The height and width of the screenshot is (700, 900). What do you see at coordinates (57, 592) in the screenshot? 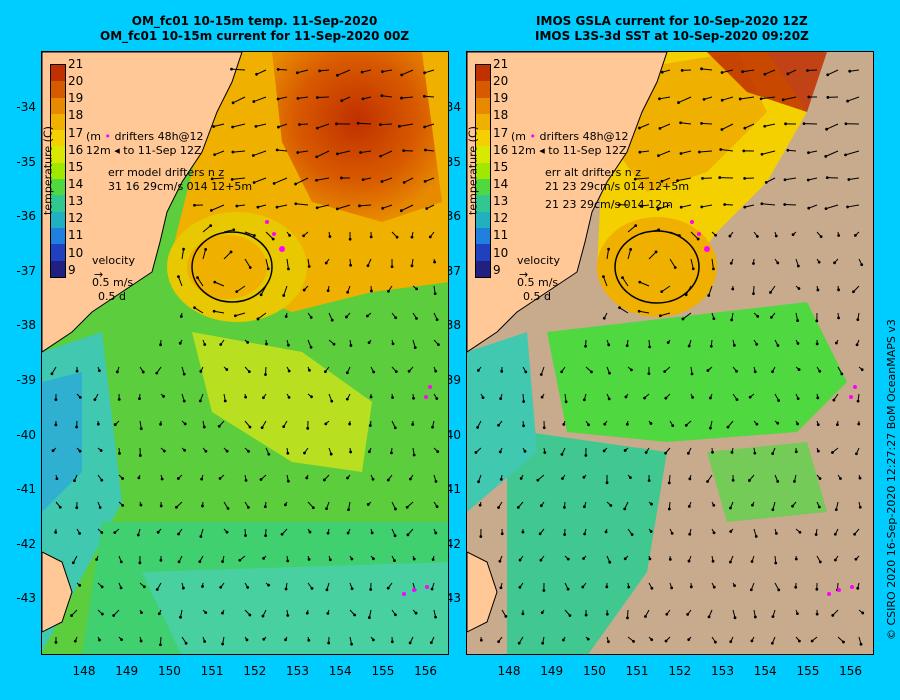
I see `tasmania-land` at bounding box center [57, 592].